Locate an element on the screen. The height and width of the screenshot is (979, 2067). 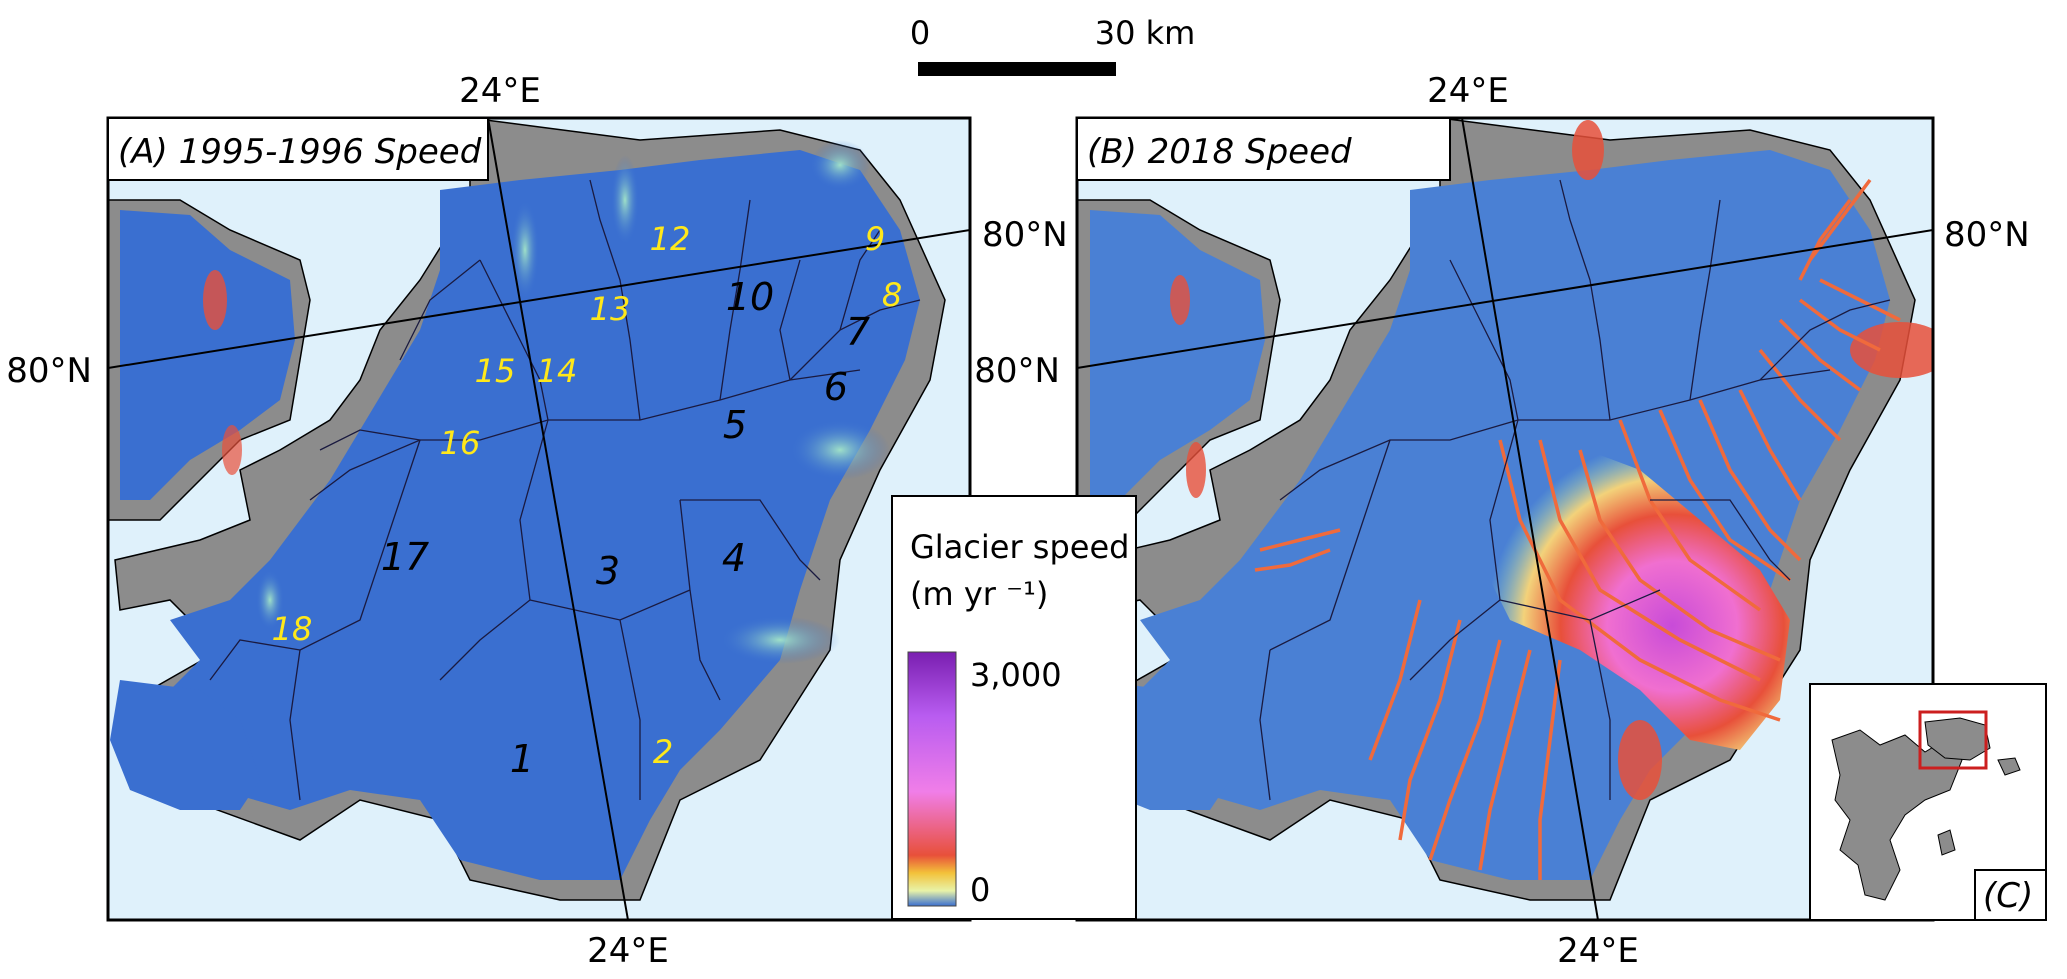
basin-label-2: 2 is located at coordinates (663, 752).